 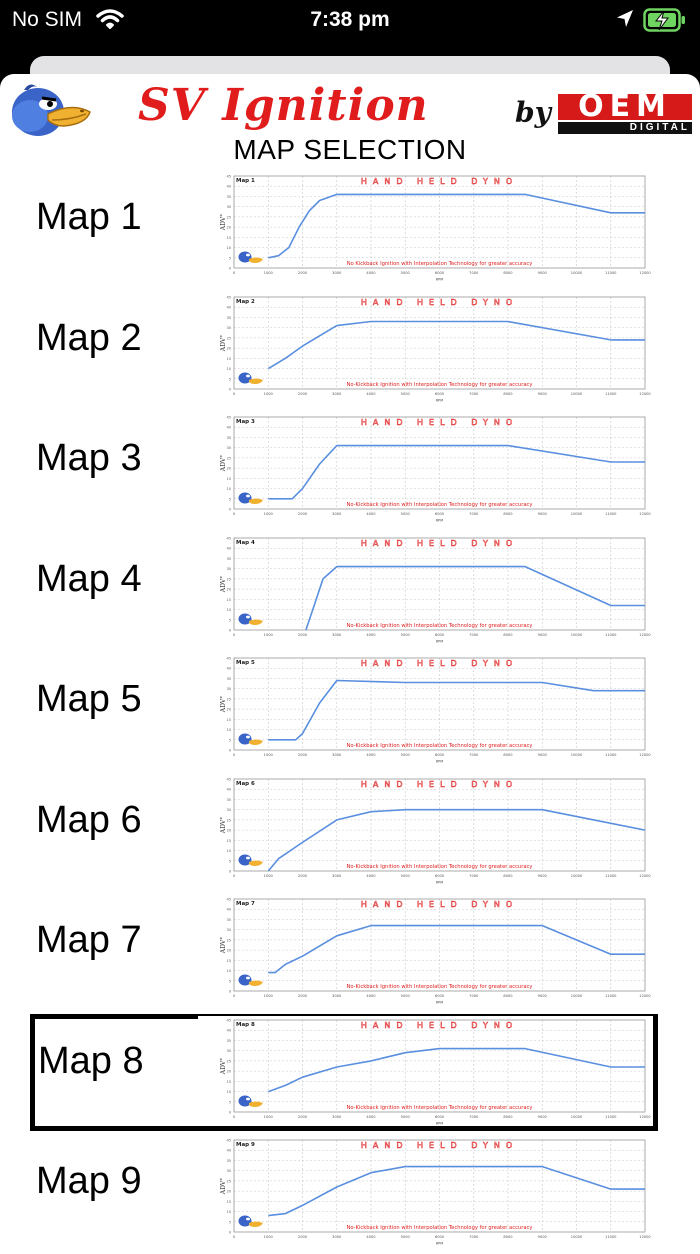 What do you see at coordinates (229, 610) in the screenshot?
I see `y-tick-label: 10` at bounding box center [229, 610].